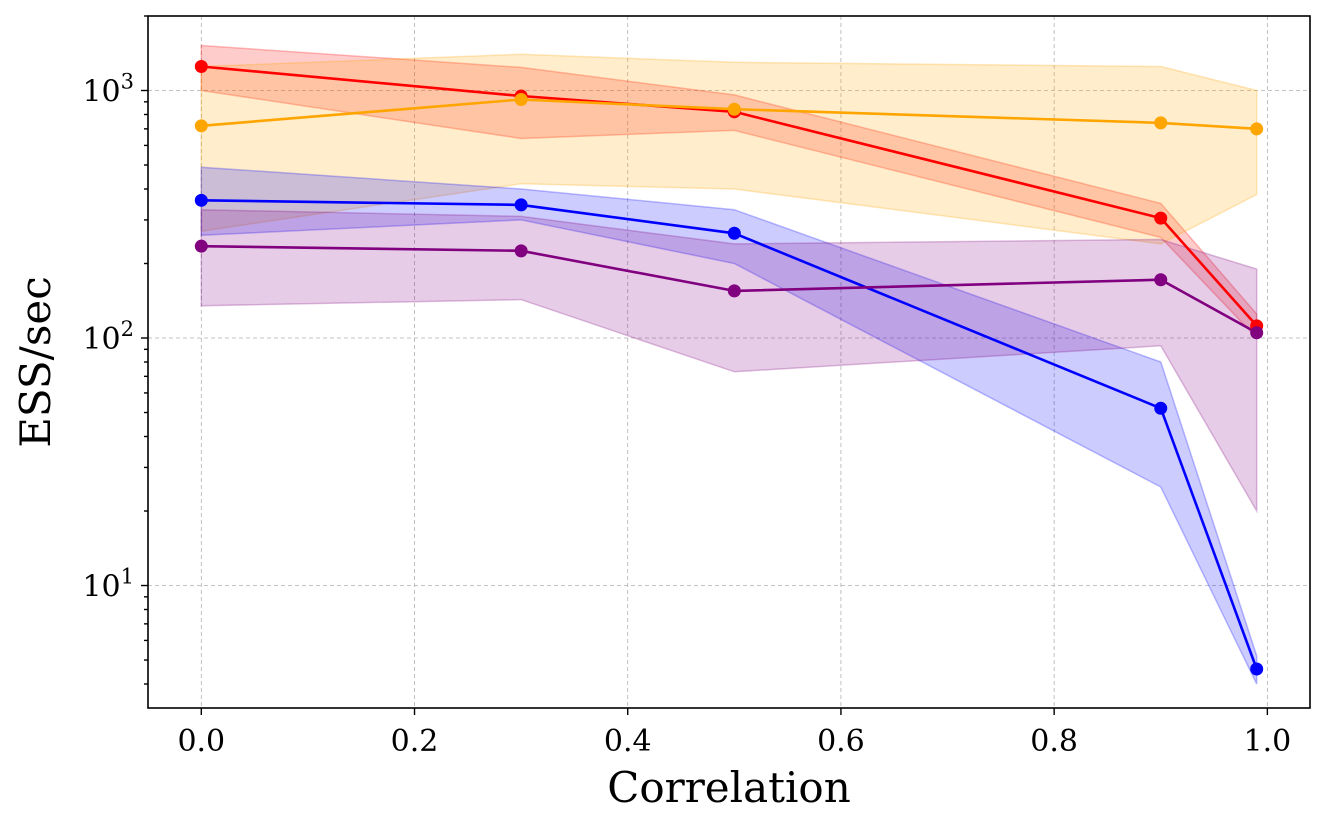 This screenshot has height=827, width=1325. Describe the element at coordinates (1054, 741) in the screenshot. I see `x-tick-label: 0.8` at that location.